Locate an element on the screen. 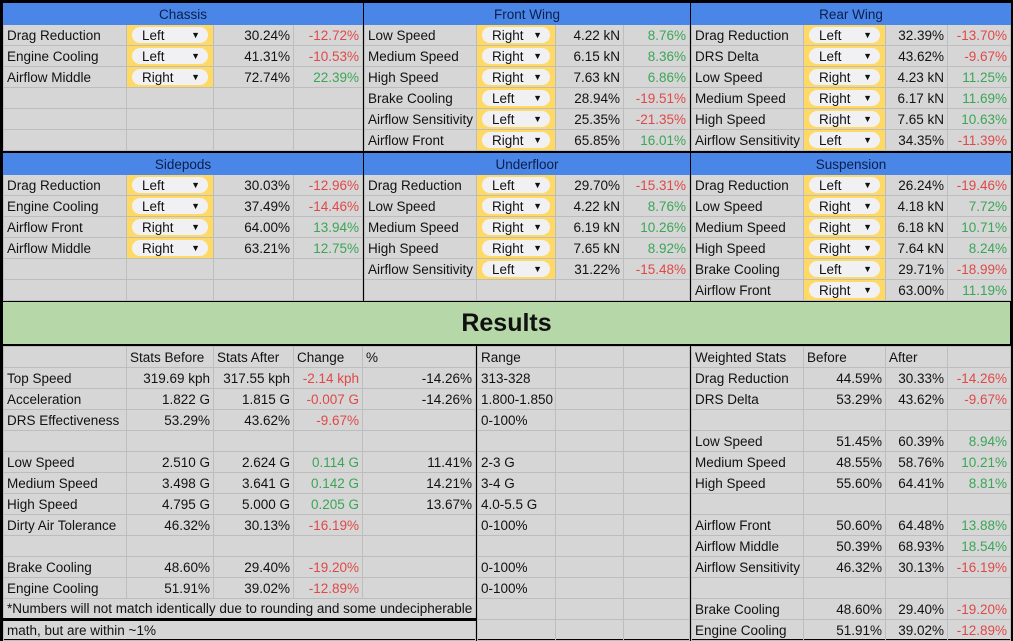 This screenshot has width=1013, height=641. table-row: Low Speed Right ▼ 4.23 kN 11.25% is located at coordinates (851, 77).